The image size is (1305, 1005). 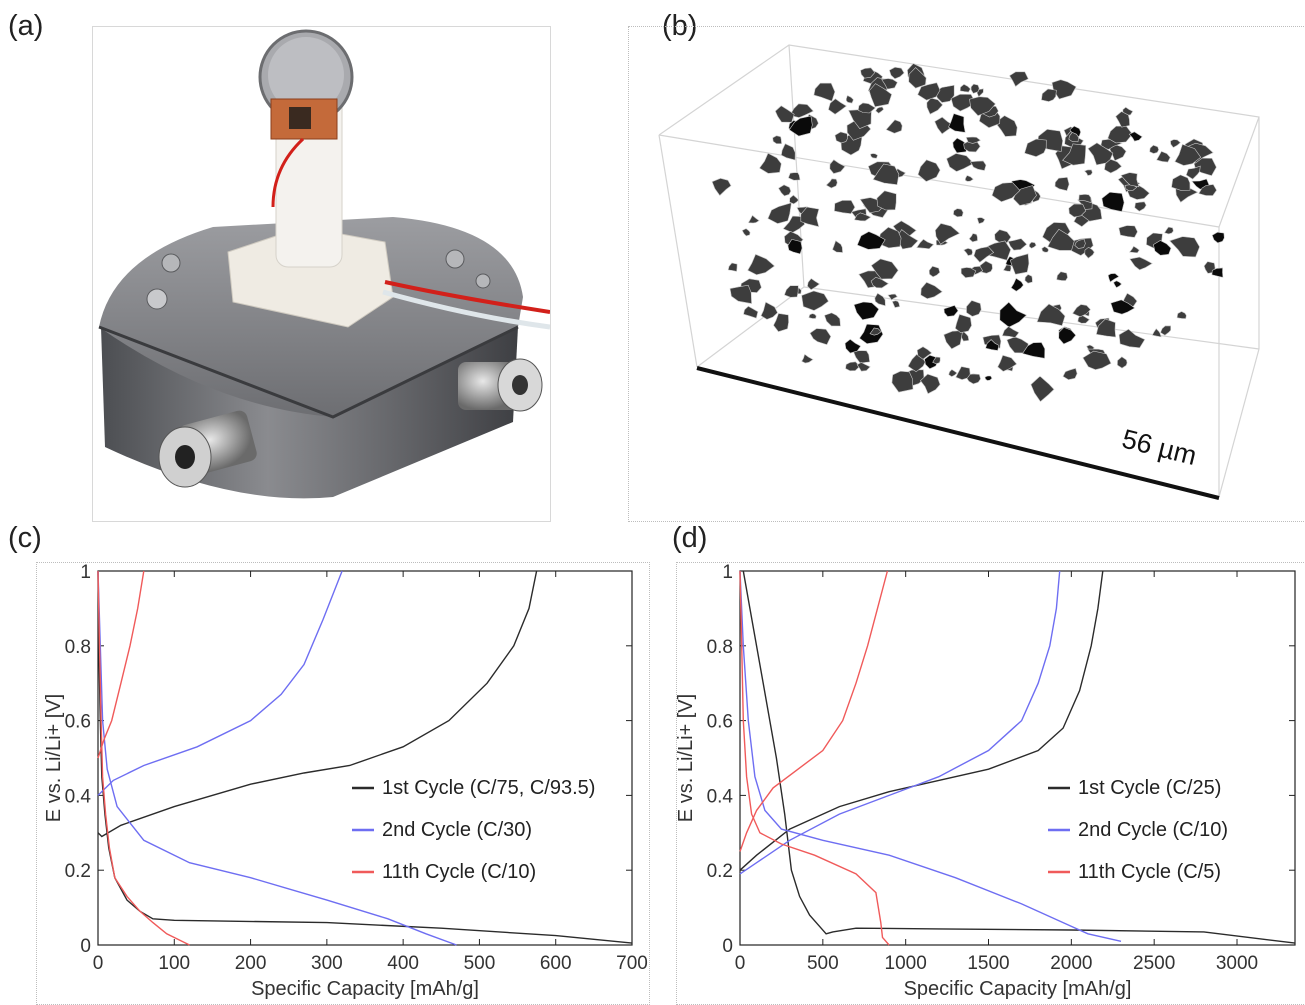 I want to click on x-axis-label: Specific Capacity [mAh/g], so click(x=365, y=989).